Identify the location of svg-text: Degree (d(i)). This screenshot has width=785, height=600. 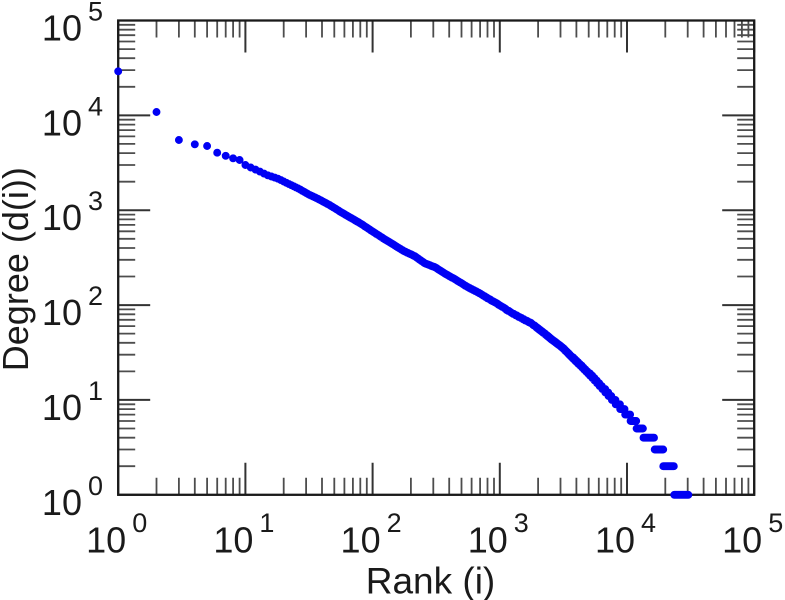
(18, 269).